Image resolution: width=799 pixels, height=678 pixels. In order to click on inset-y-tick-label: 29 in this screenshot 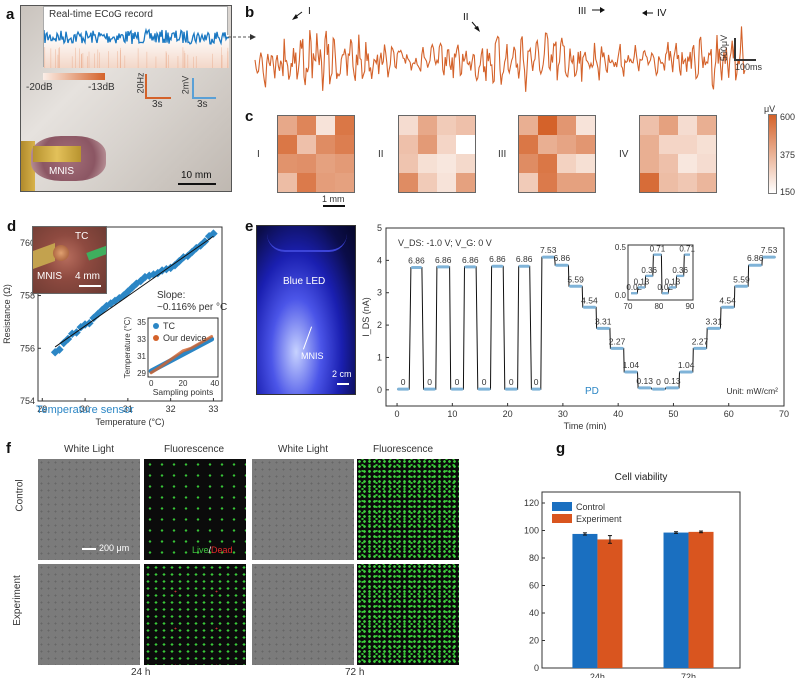, I will do `click(141, 373)`.